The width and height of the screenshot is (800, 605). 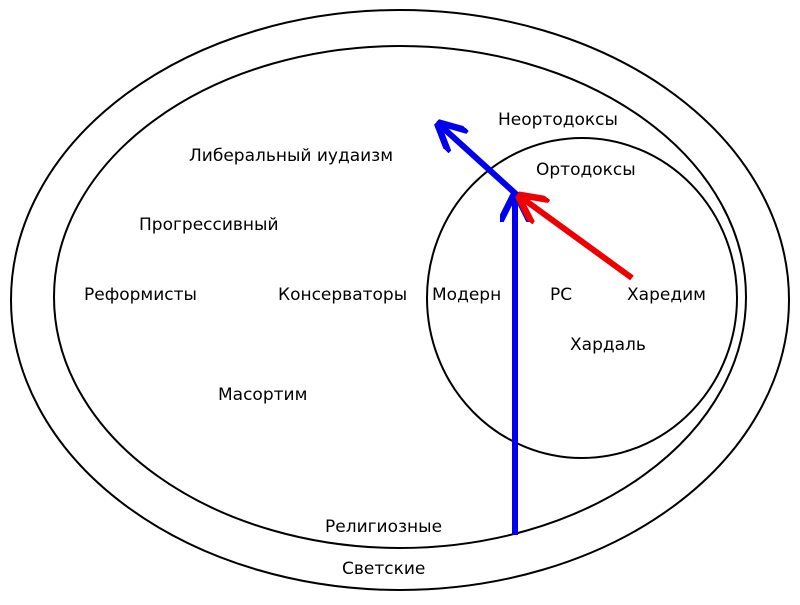 What do you see at coordinates (480, 162) in the screenshot?
I see `blue-arrow-diagonal` at bounding box center [480, 162].